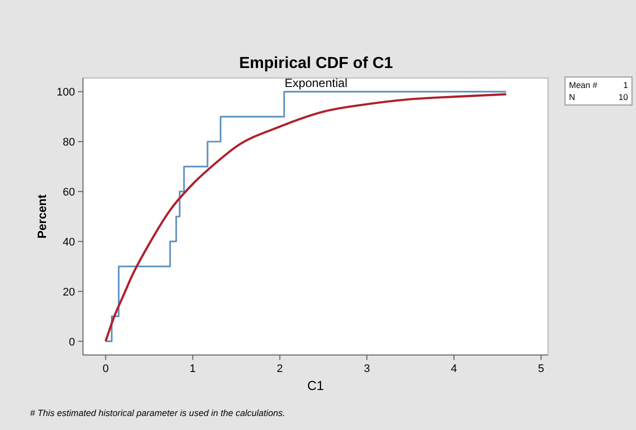  What do you see at coordinates (193, 369) in the screenshot?
I see `x-tick-label: 1` at bounding box center [193, 369].